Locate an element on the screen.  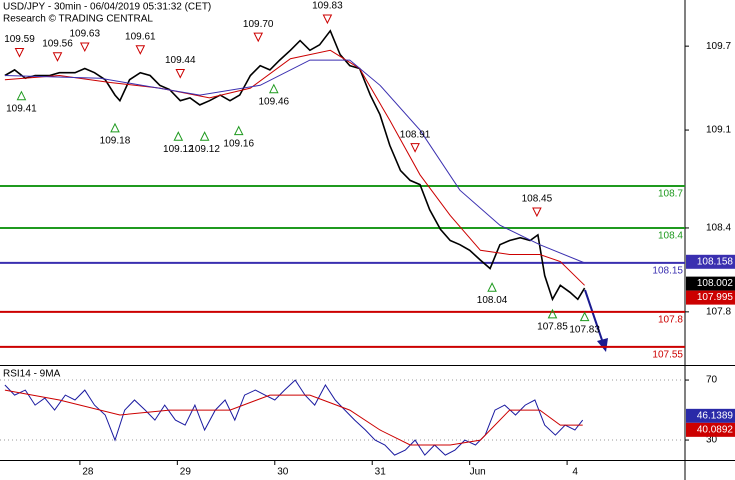
chart-subtitle: Research © TRADING CENTRAL is located at coordinates (78, 19).